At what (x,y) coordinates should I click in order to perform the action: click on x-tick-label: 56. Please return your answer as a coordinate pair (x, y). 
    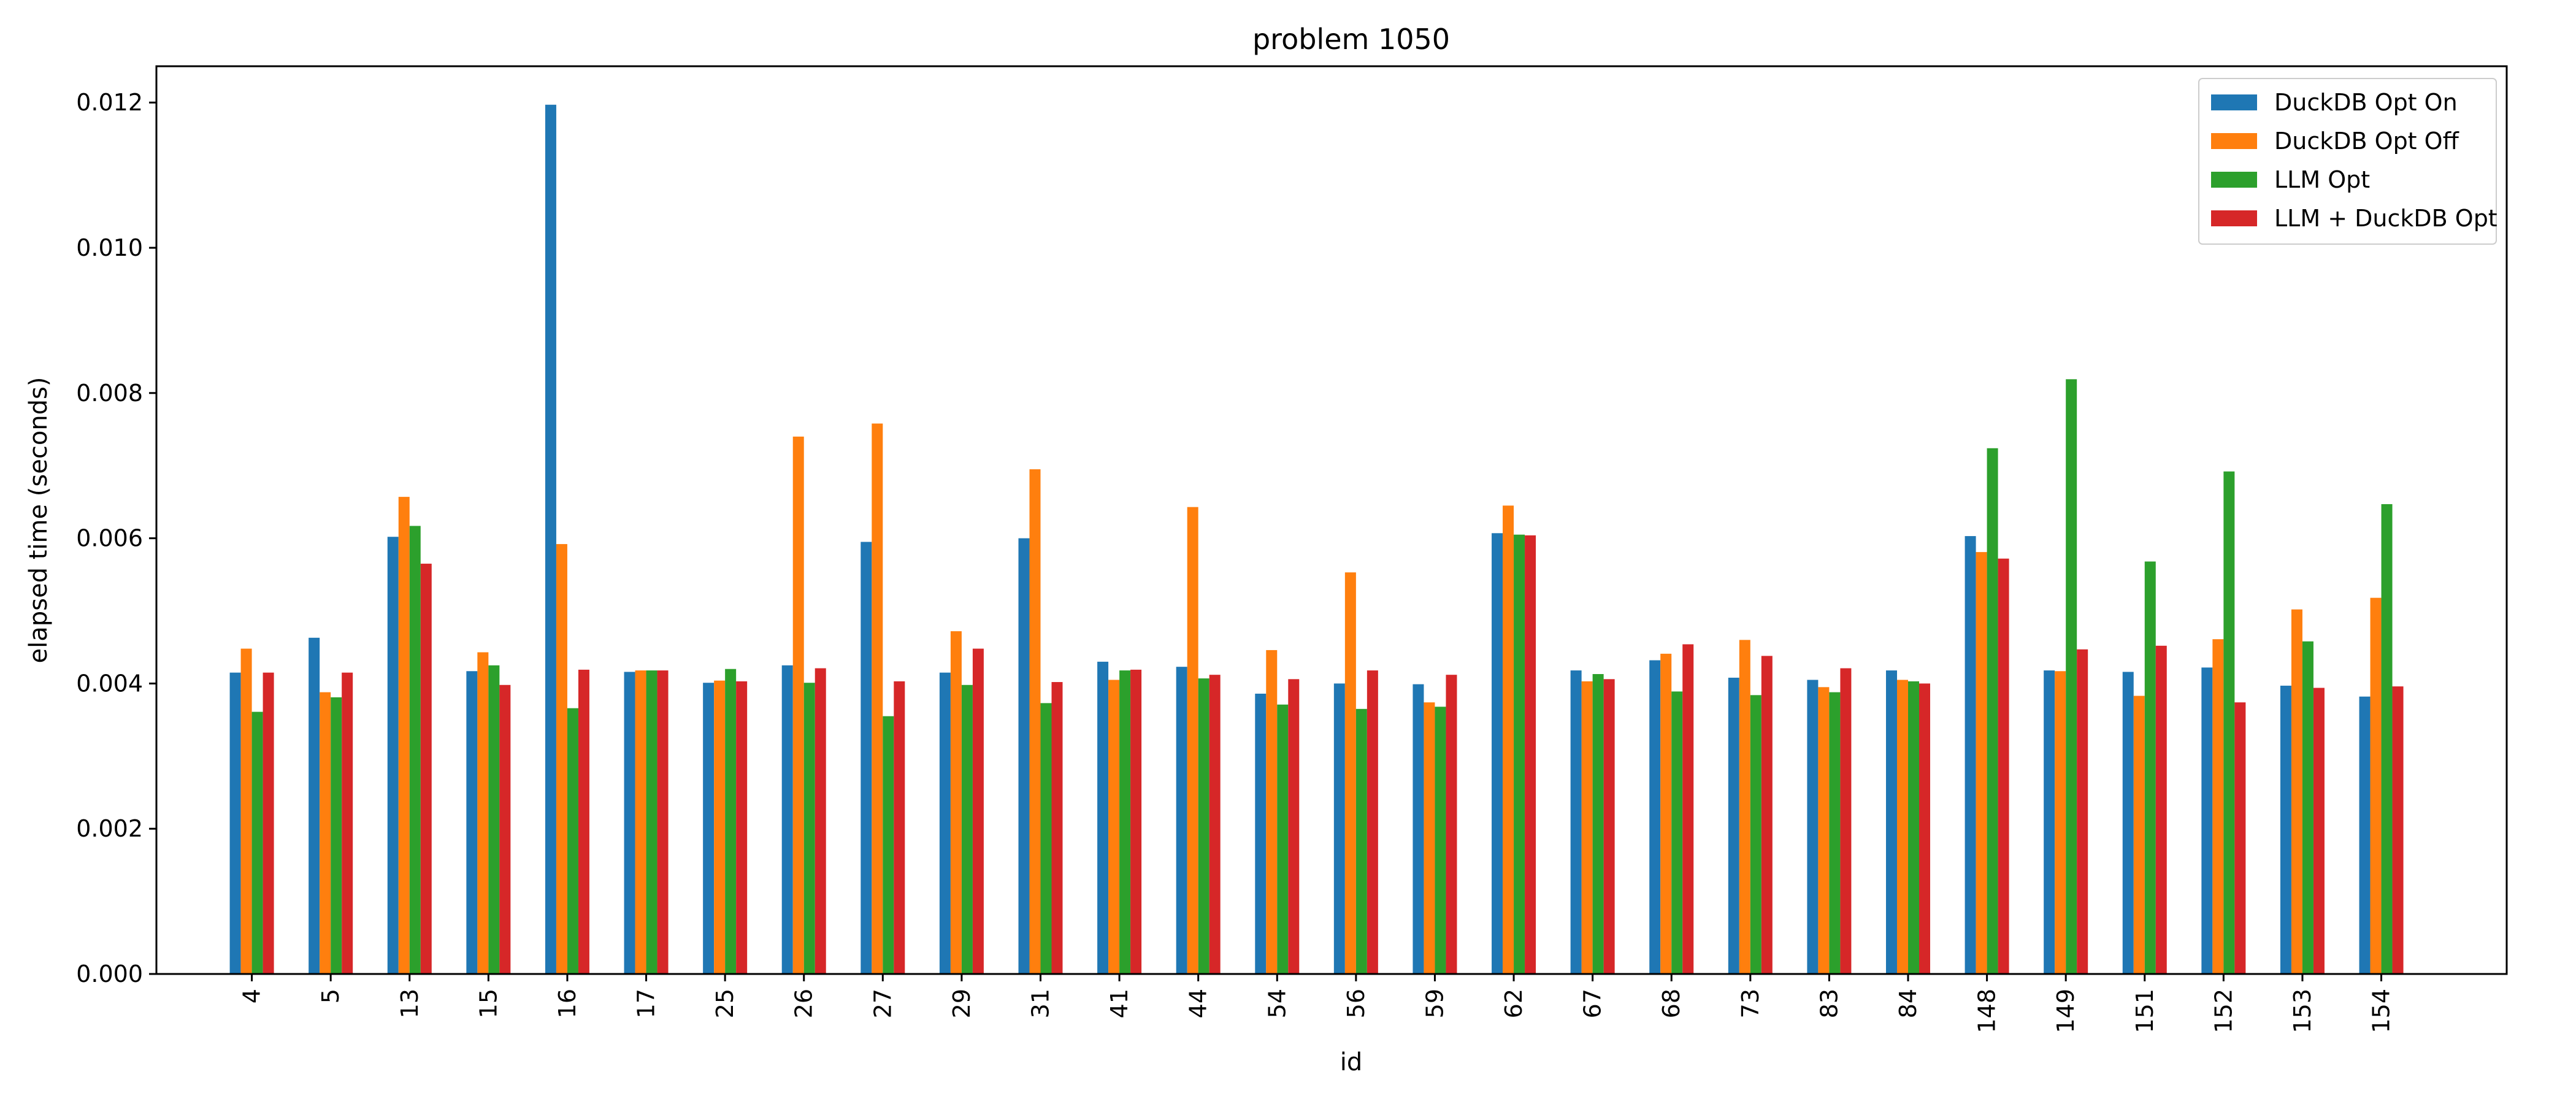
    Looking at the image, I should click on (1356, 1003).